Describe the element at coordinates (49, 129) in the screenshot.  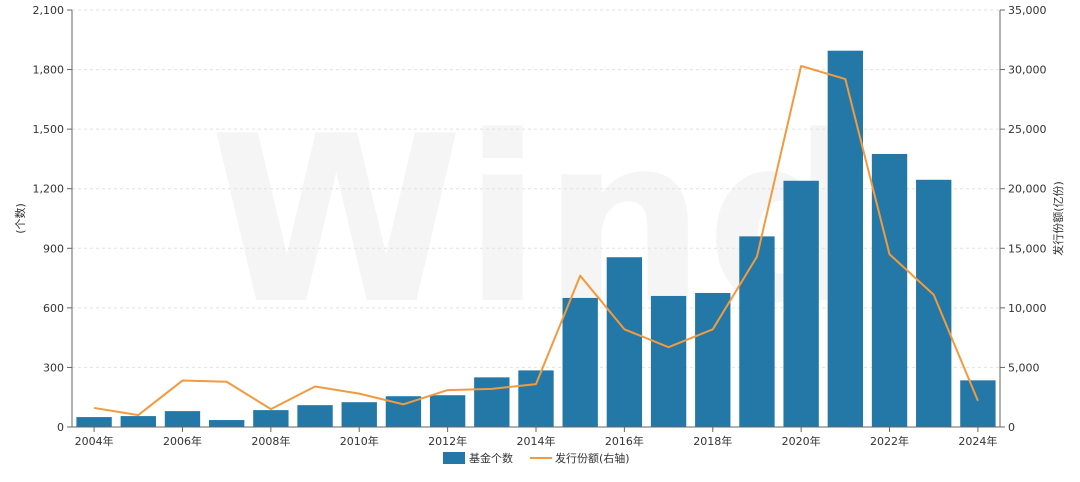
I see `y-left-tick-label: 1,500` at that location.